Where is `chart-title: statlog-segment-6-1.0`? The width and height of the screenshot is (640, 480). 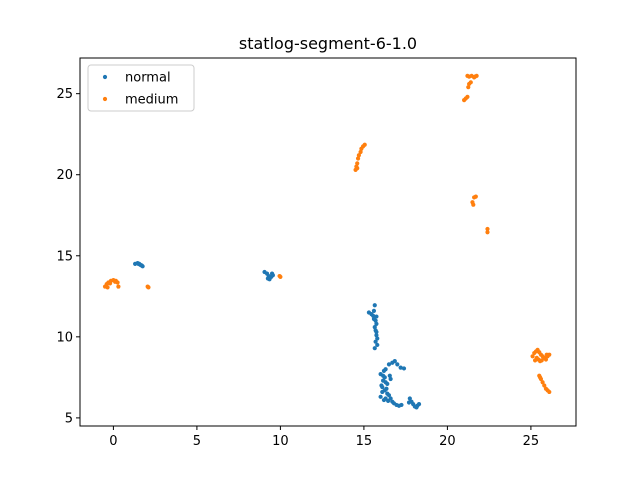 chart-title: statlog-segment-6-1.0 is located at coordinates (328, 43).